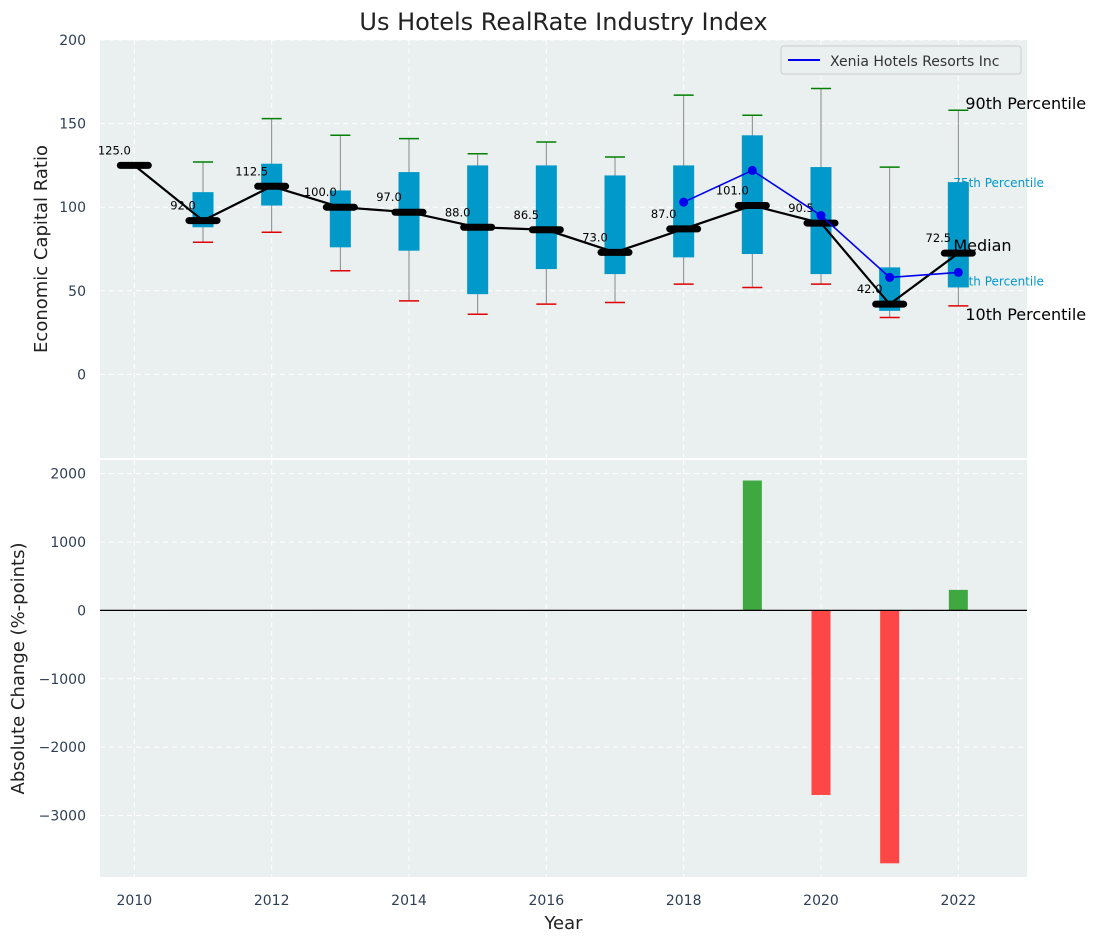 The height and width of the screenshot is (946, 1103). What do you see at coordinates (72, 208) in the screenshot?
I see `top-y-tick-label: 100` at bounding box center [72, 208].